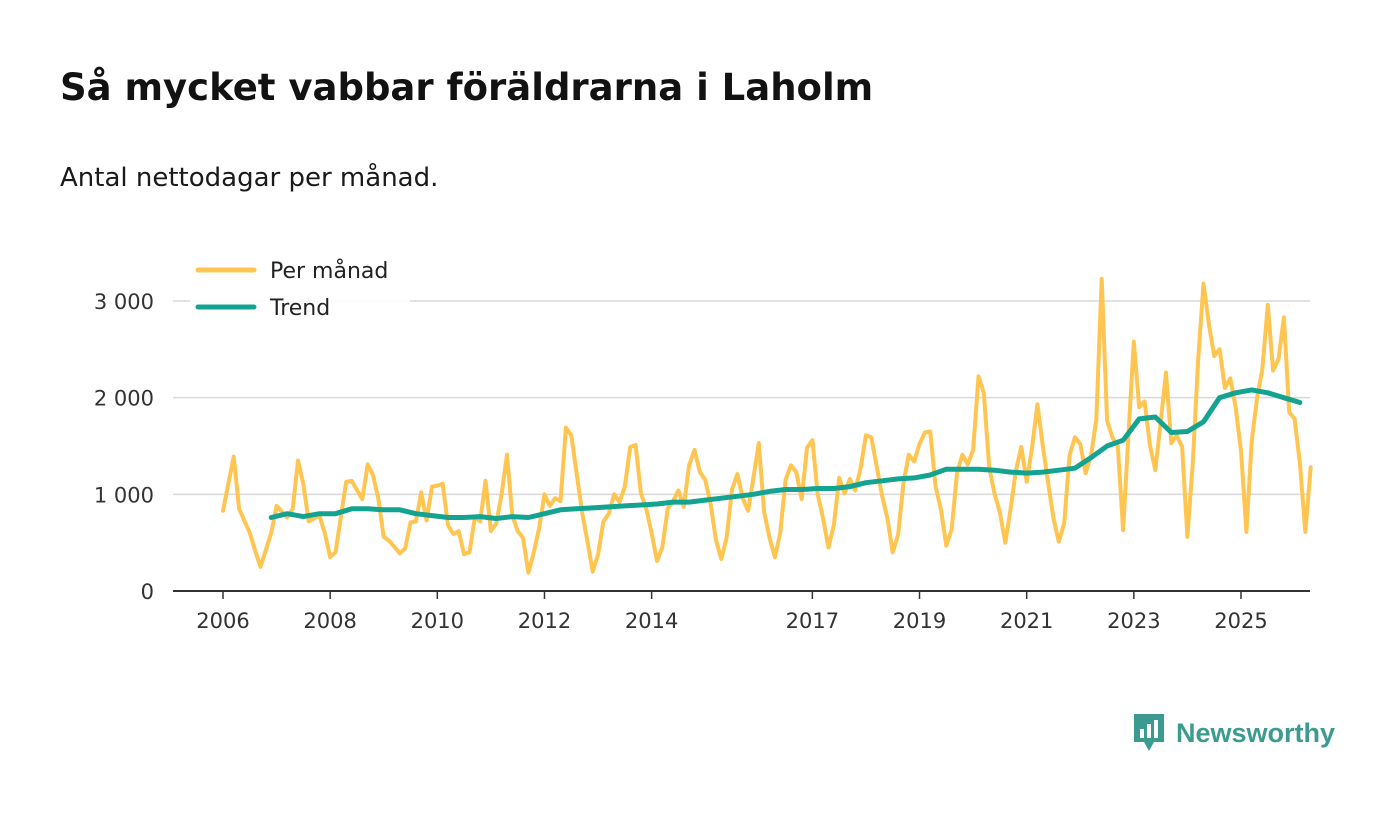 This screenshot has width=1400, height=813. I want to click on x-axis-ticks: 2006 2008 2010 2012 2014 2017 2019 2021 2023 2025, so click(732, 612).